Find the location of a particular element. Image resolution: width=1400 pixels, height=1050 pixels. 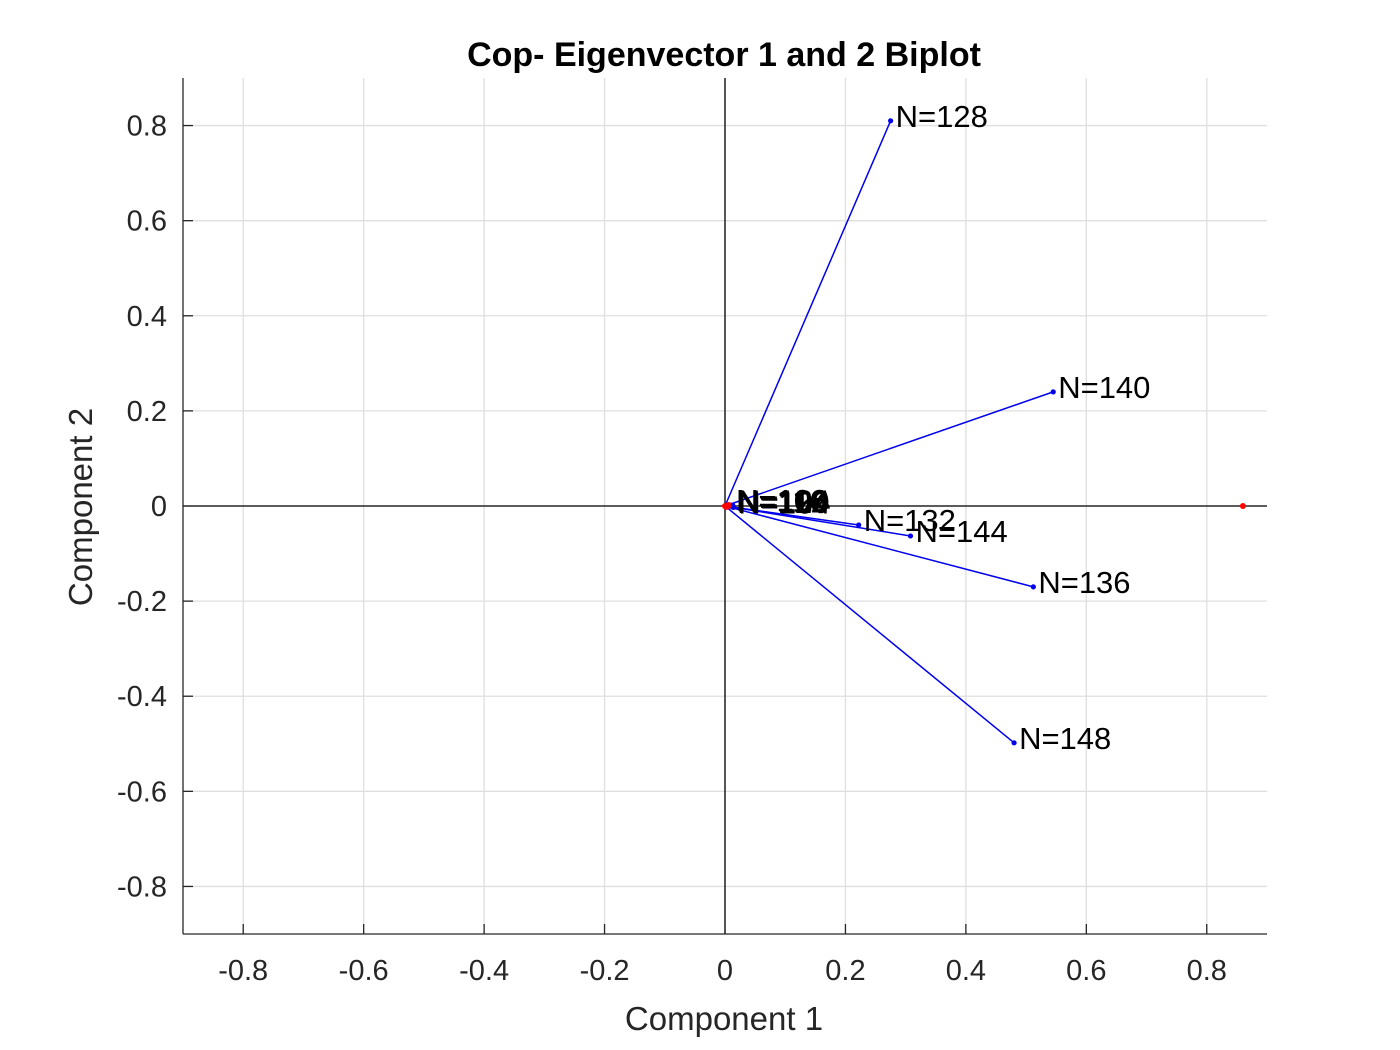

eigenvector-label: N=104 is located at coordinates (784, 502).